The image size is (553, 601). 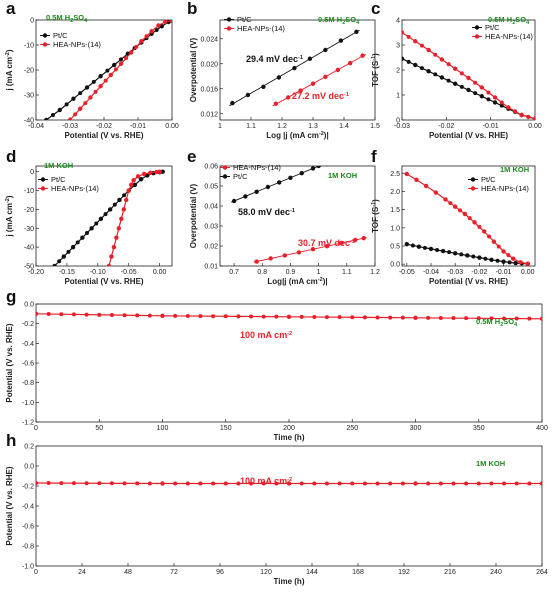 What do you see at coordinates (28, 423) in the screenshot?
I see `y-tick-label-g: -1.2` at bounding box center [28, 423].